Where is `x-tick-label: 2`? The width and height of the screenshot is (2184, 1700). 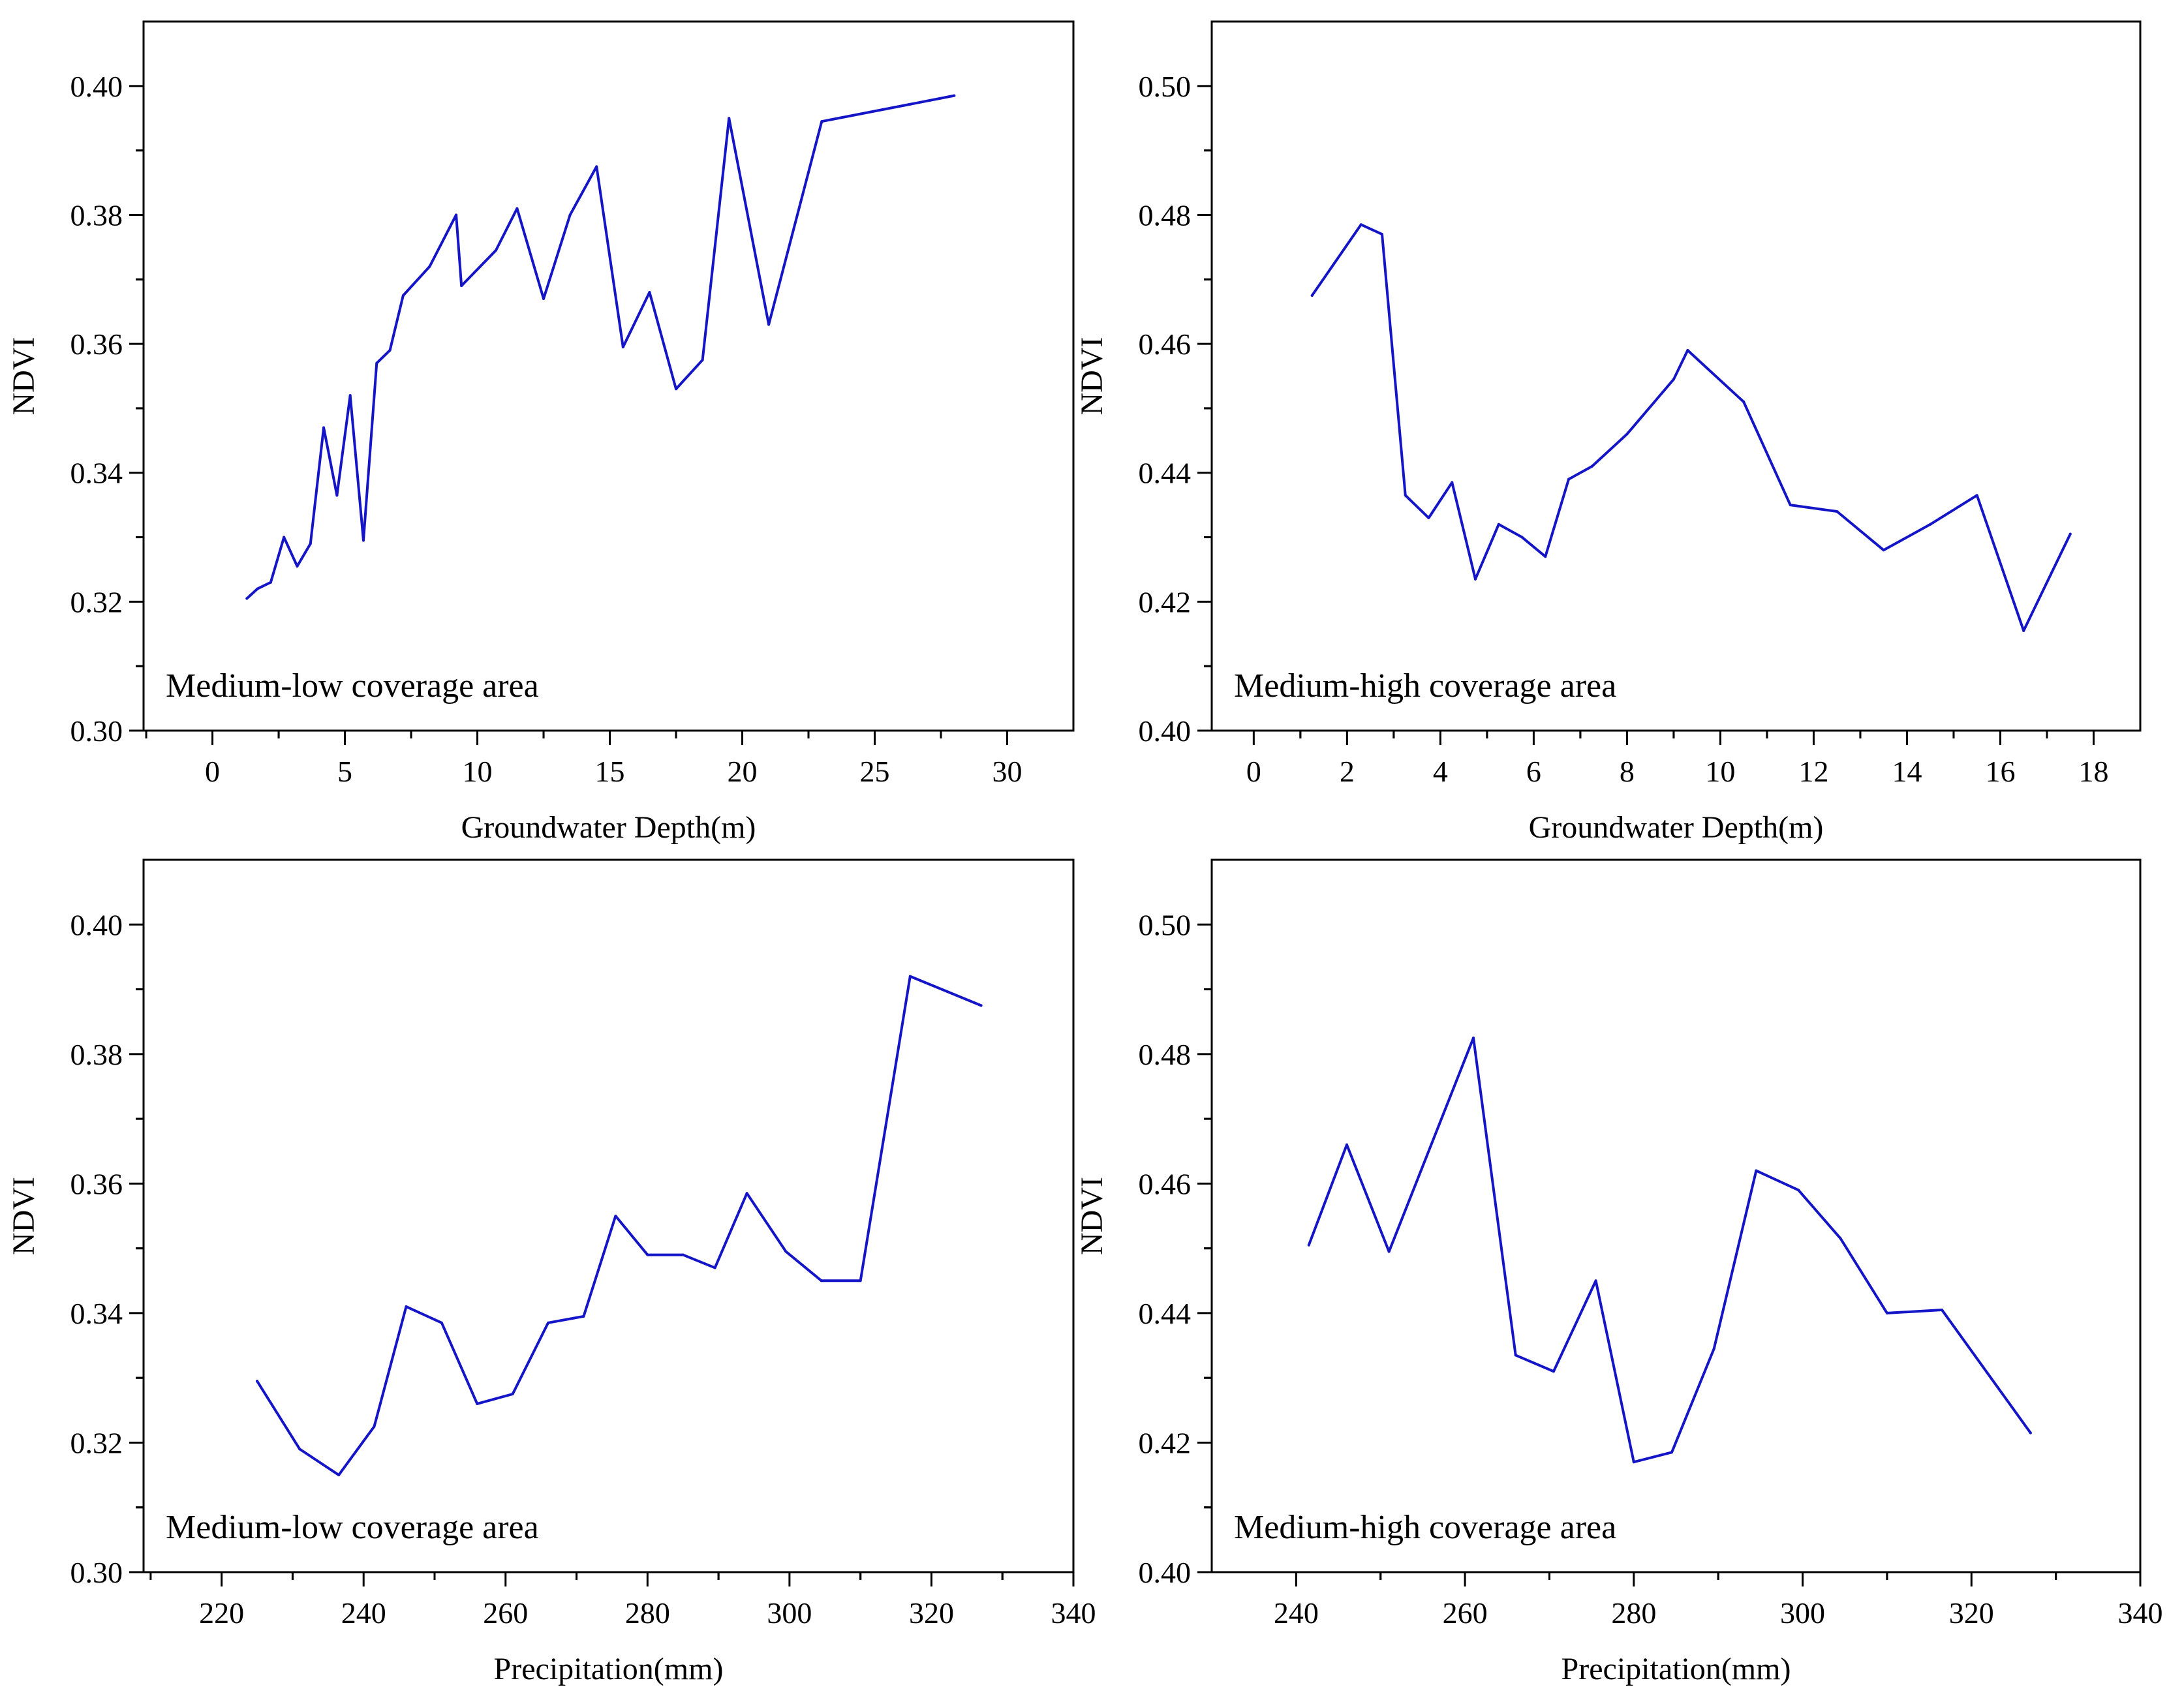 x-tick-label: 2 is located at coordinates (1347, 772).